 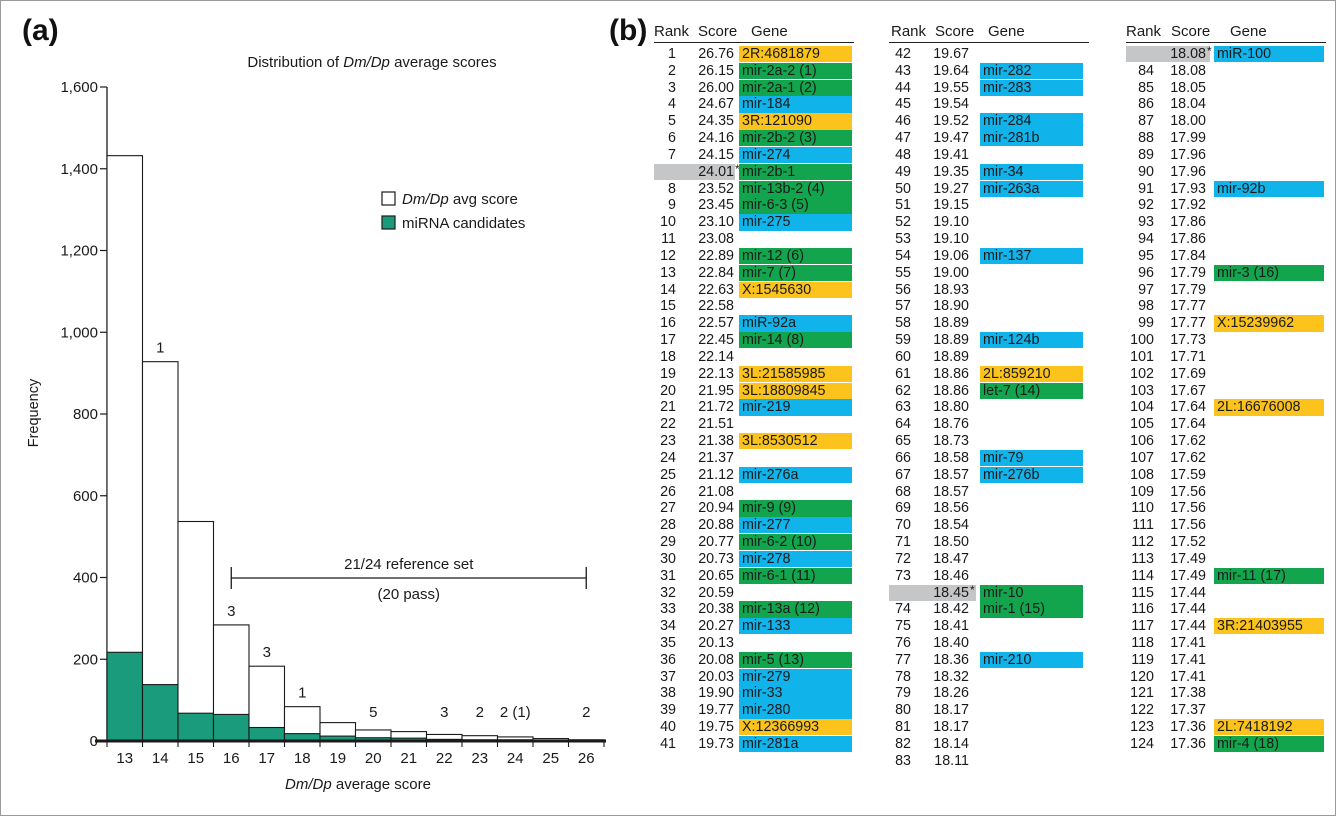 I want to click on table-row: 71 18.50, so click(x=989, y=542).